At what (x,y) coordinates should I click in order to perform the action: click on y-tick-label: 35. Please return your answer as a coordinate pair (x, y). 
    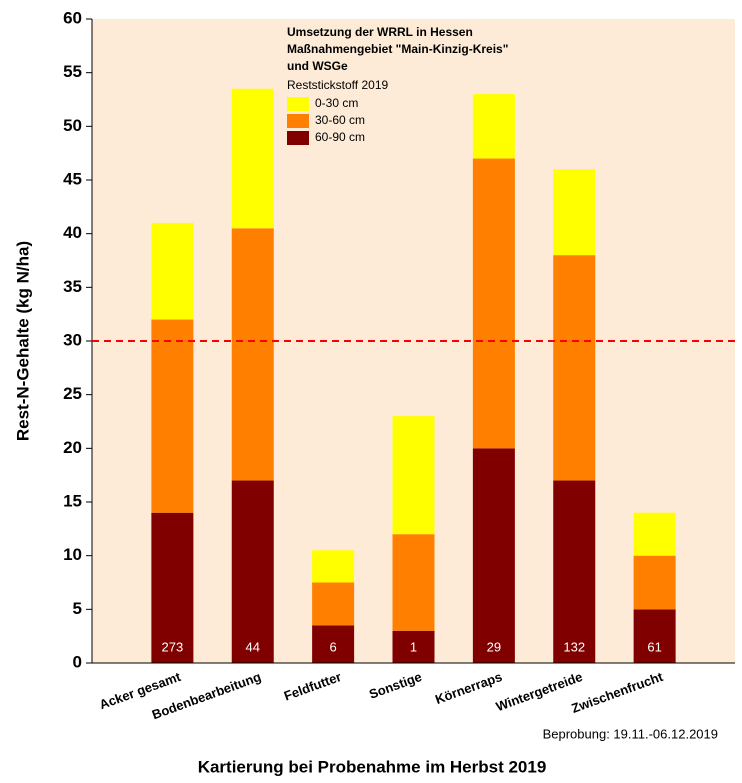
    Looking at the image, I should click on (72, 286).